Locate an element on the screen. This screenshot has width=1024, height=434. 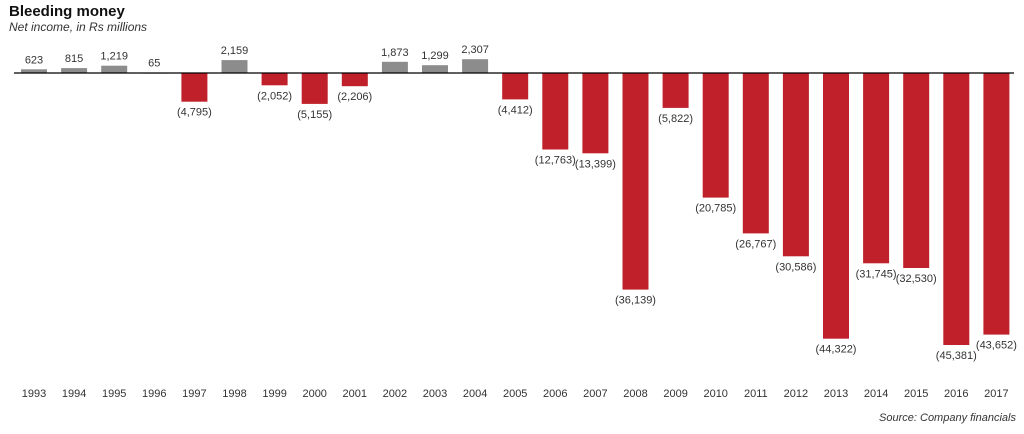
x-tick-label-2005: 2005 is located at coordinates (515, 394).